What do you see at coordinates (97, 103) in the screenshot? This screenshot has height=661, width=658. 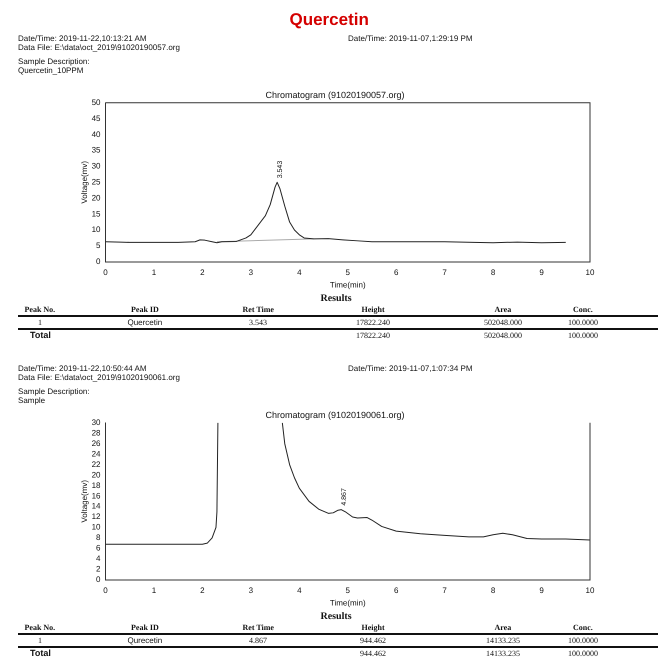 I see `y-tick-label: 50` at bounding box center [97, 103].